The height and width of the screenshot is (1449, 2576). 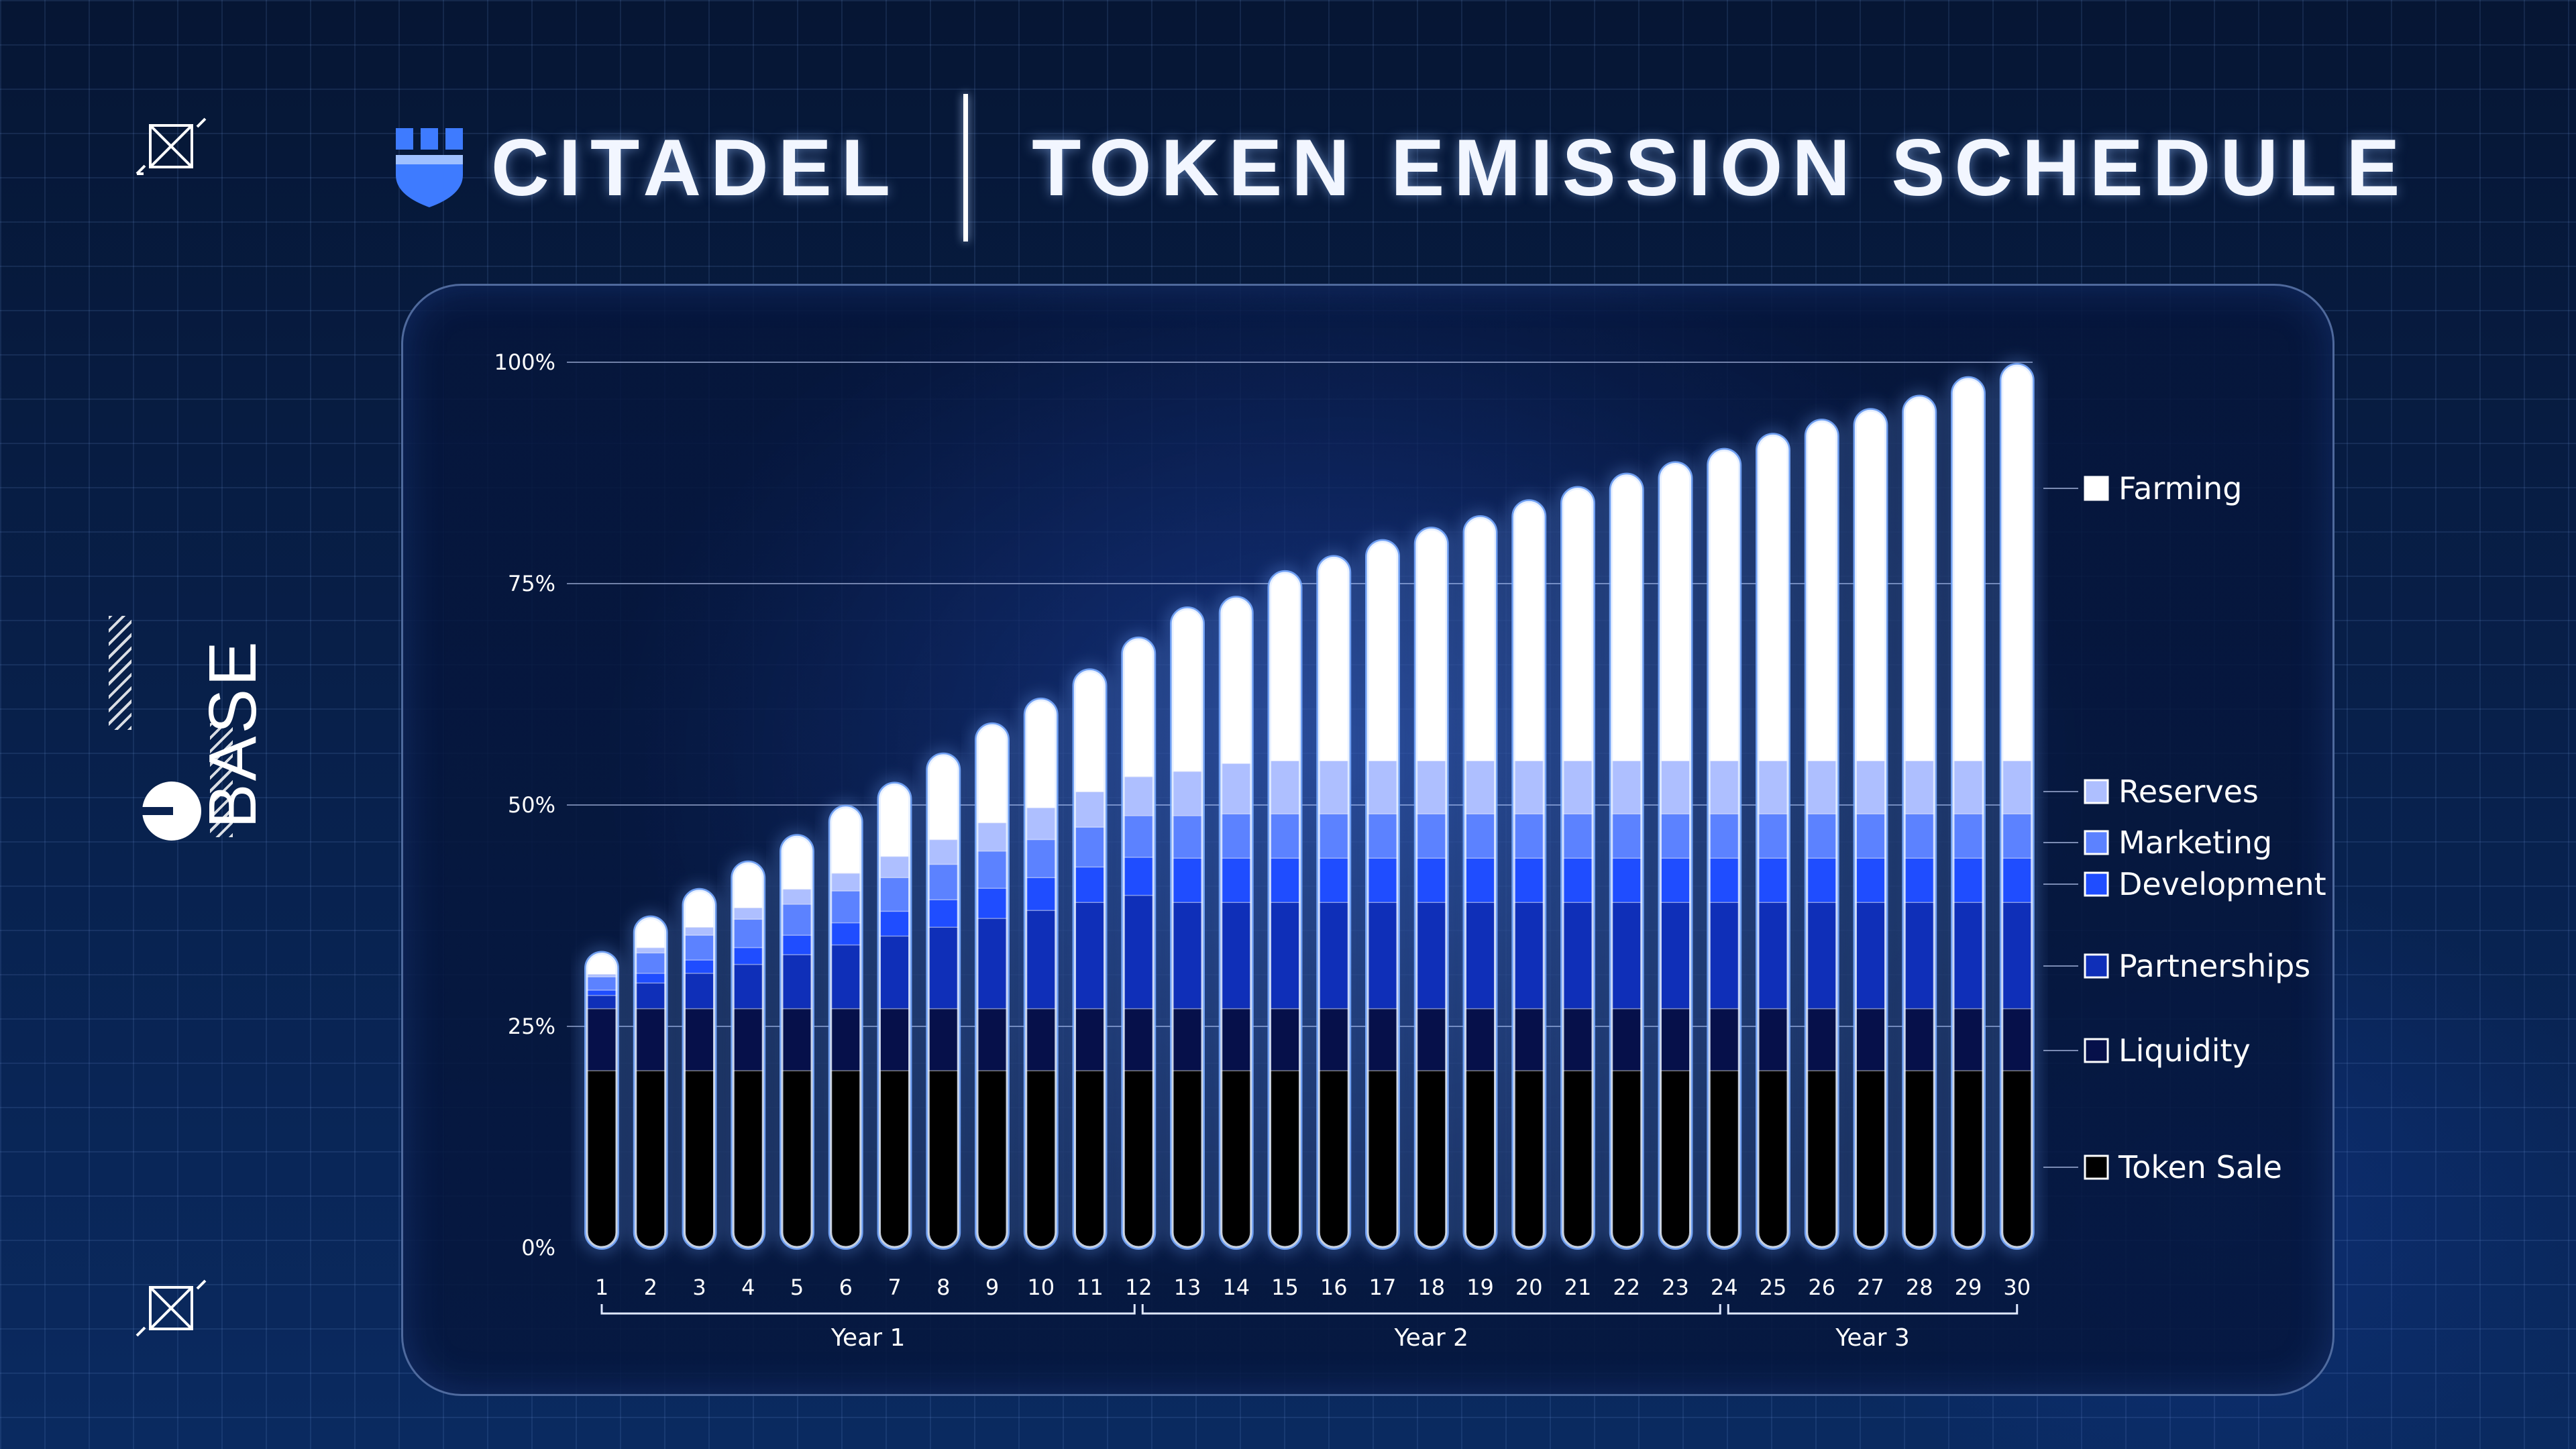 I want to click on legend-item: Marketing, so click(x=2157, y=842).